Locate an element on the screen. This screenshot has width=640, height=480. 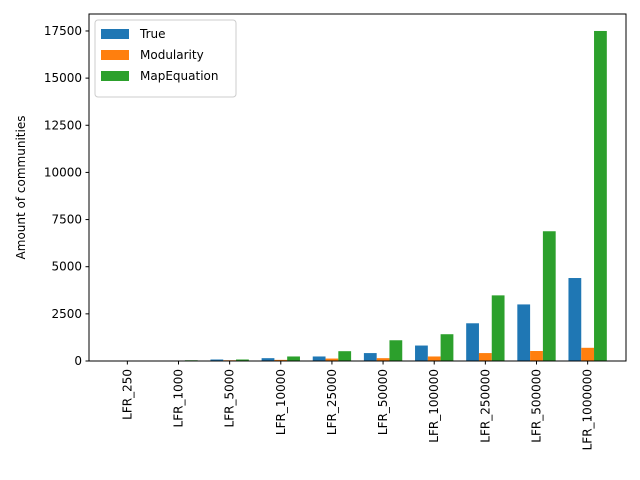
y-axis: 0 2500 5000 7500 10000 12500 15000 17500 is located at coordinates (66, 196).